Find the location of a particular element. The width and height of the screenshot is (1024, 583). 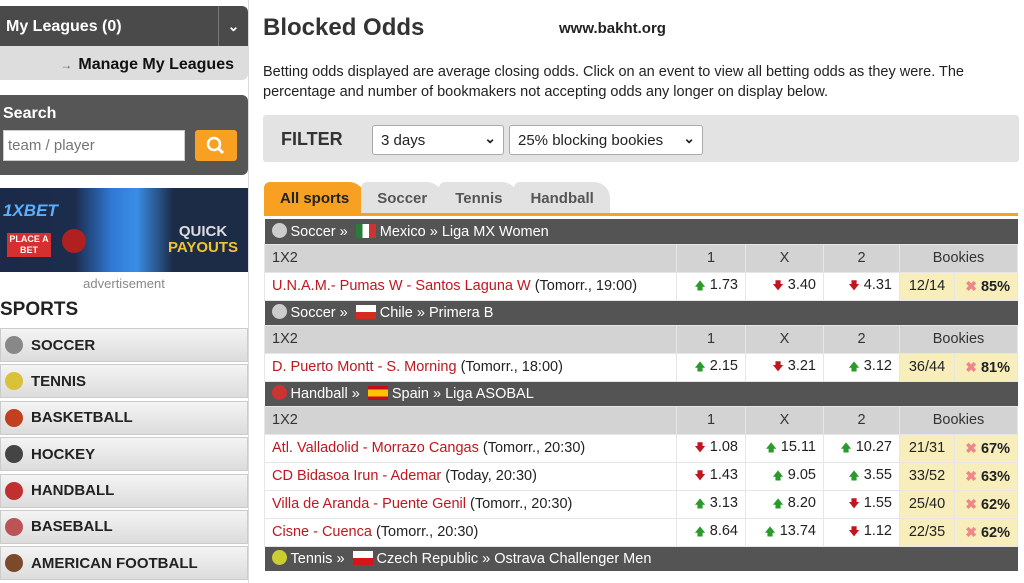

filter-bar: FILTER 3 days ⌄ 25% blocking bookies ⌄ is located at coordinates (641, 138).